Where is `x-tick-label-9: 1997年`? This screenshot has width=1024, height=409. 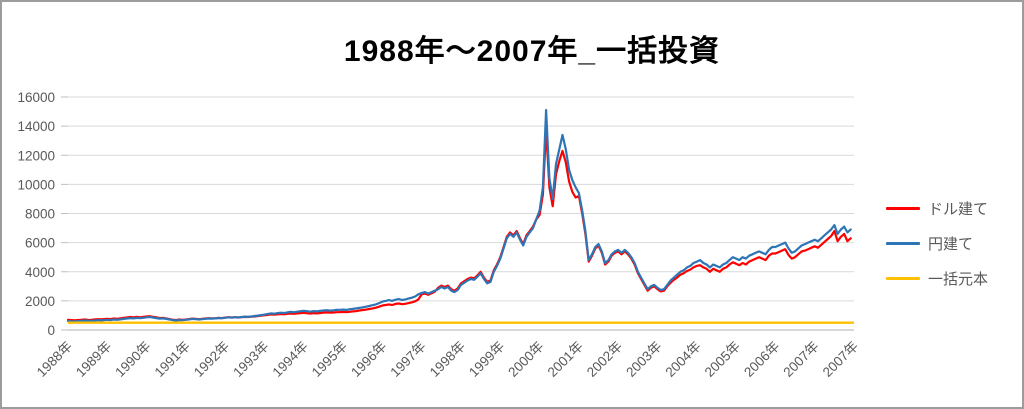 x-tick-label-9: 1997年 is located at coordinates (407, 359).